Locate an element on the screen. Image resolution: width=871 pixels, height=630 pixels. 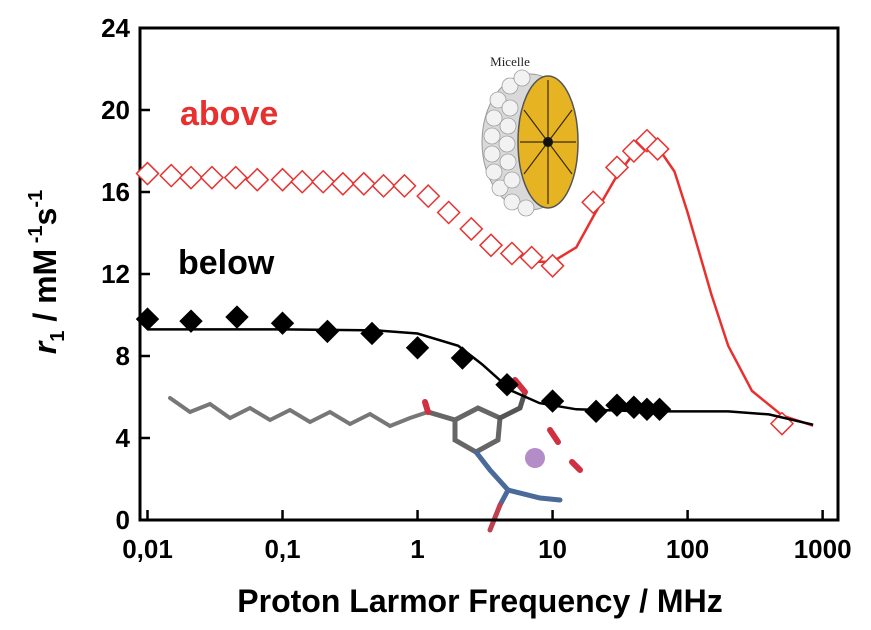
y-label-part: / mM is located at coordinates (45, 290).